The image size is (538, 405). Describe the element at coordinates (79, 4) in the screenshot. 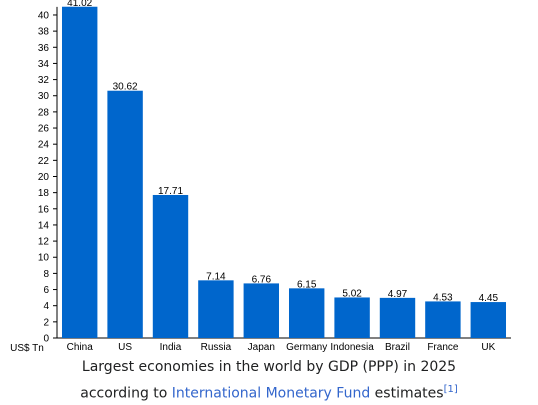

I see `value-label: 41.02` at that location.